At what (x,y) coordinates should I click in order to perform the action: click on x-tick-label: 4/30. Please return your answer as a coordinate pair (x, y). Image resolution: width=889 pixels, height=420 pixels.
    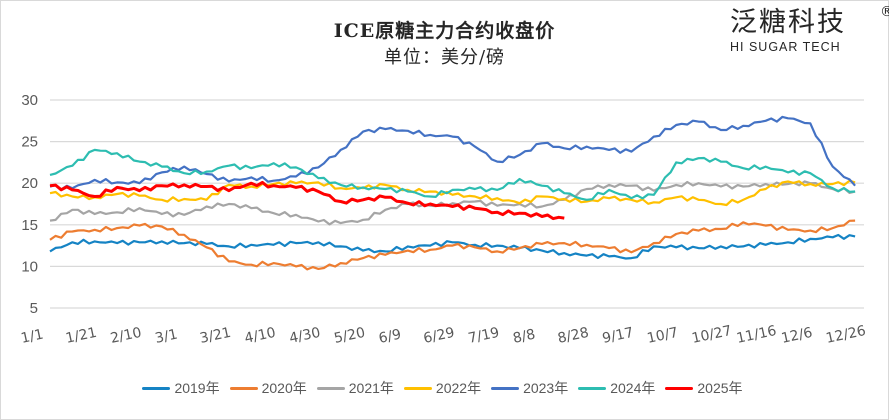
    Looking at the image, I should click on (305, 336).